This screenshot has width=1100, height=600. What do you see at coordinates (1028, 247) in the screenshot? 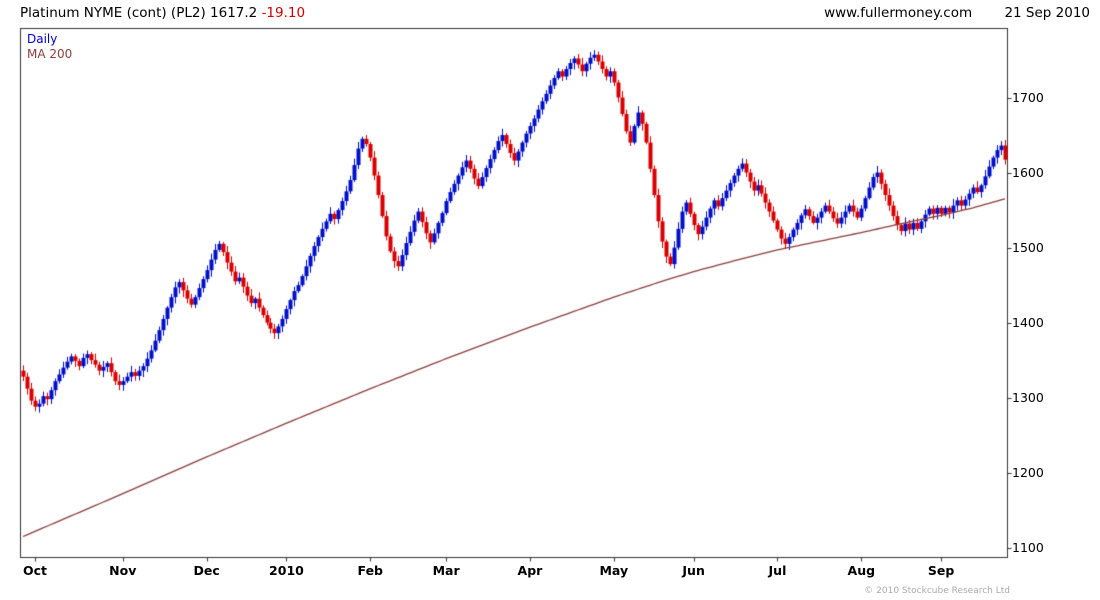
I see `y-axis-label: 1500` at bounding box center [1028, 247].